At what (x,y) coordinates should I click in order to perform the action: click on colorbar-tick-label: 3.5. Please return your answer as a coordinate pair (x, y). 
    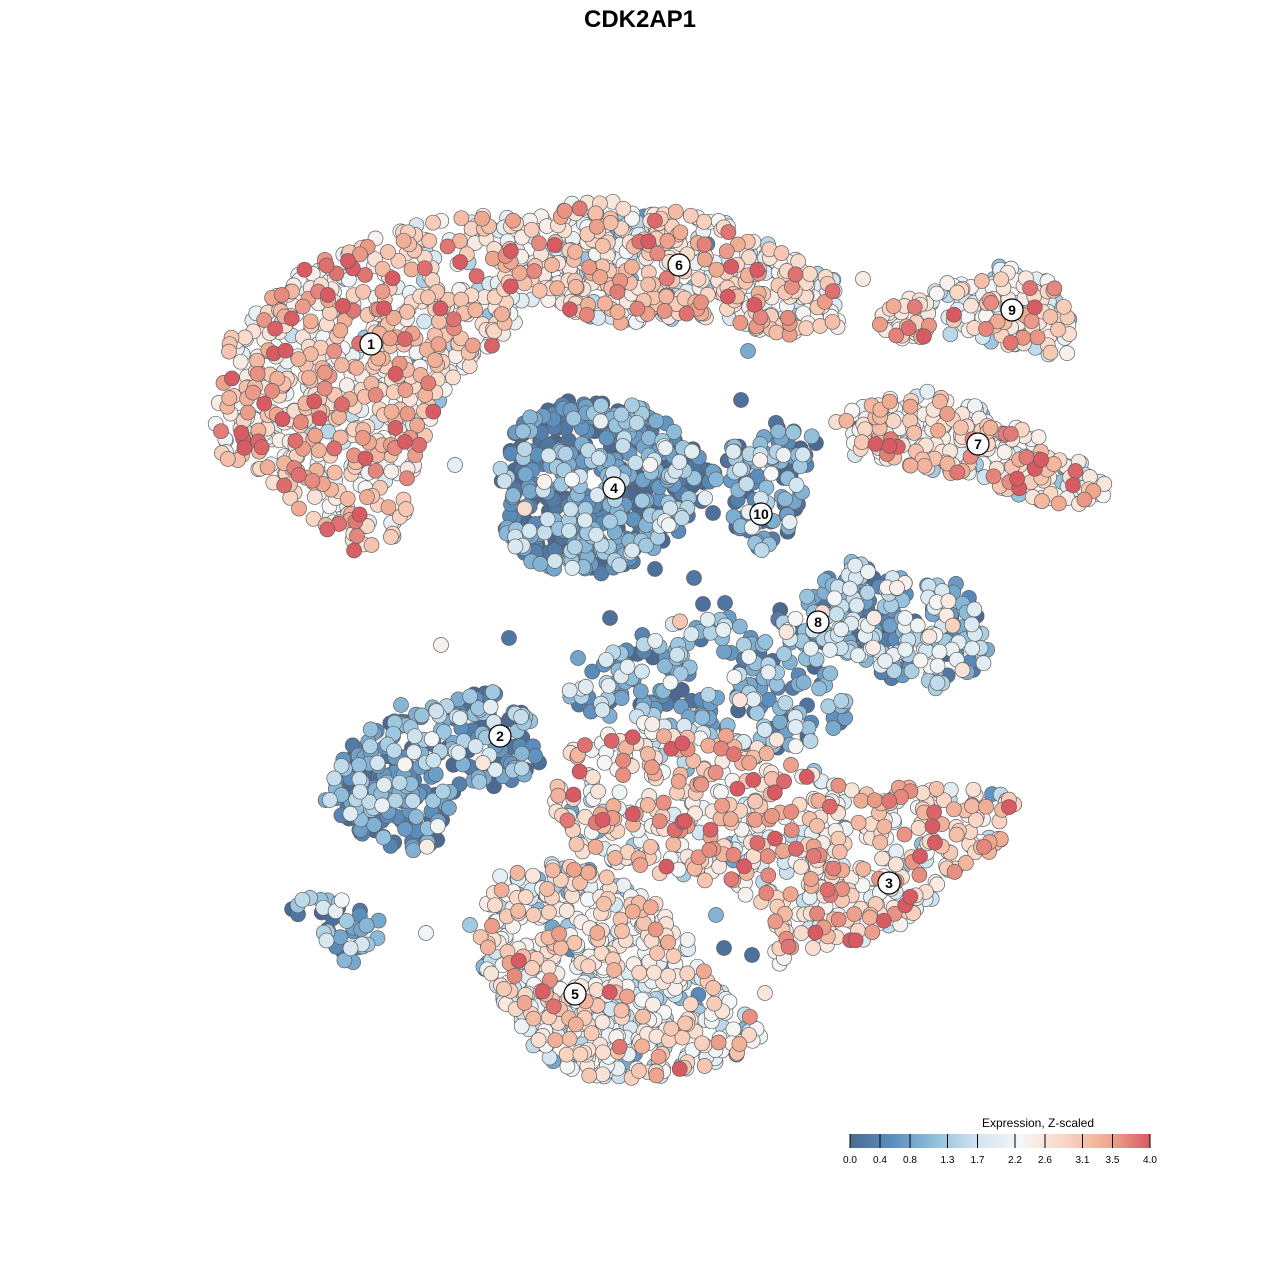
    Looking at the image, I should click on (1113, 1160).